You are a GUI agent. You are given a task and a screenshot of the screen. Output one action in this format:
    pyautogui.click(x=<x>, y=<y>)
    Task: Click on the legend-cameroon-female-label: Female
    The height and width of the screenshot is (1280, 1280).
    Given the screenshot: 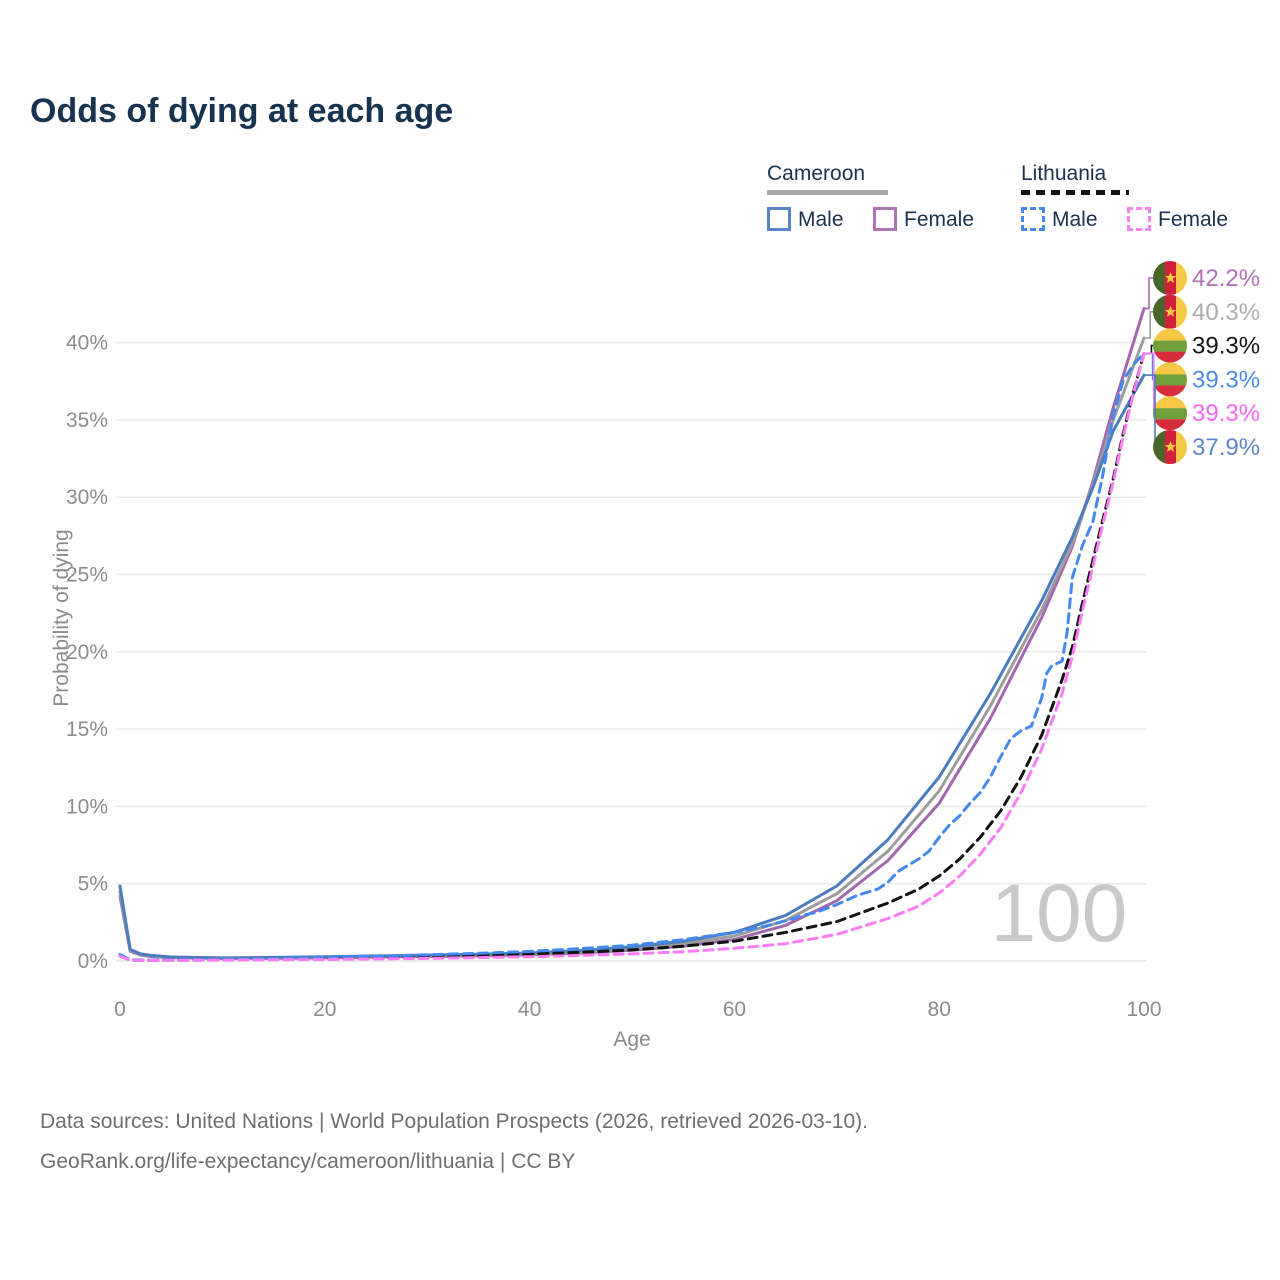 What is the action you would take?
    pyautogui.click(x=939, y=219)
    